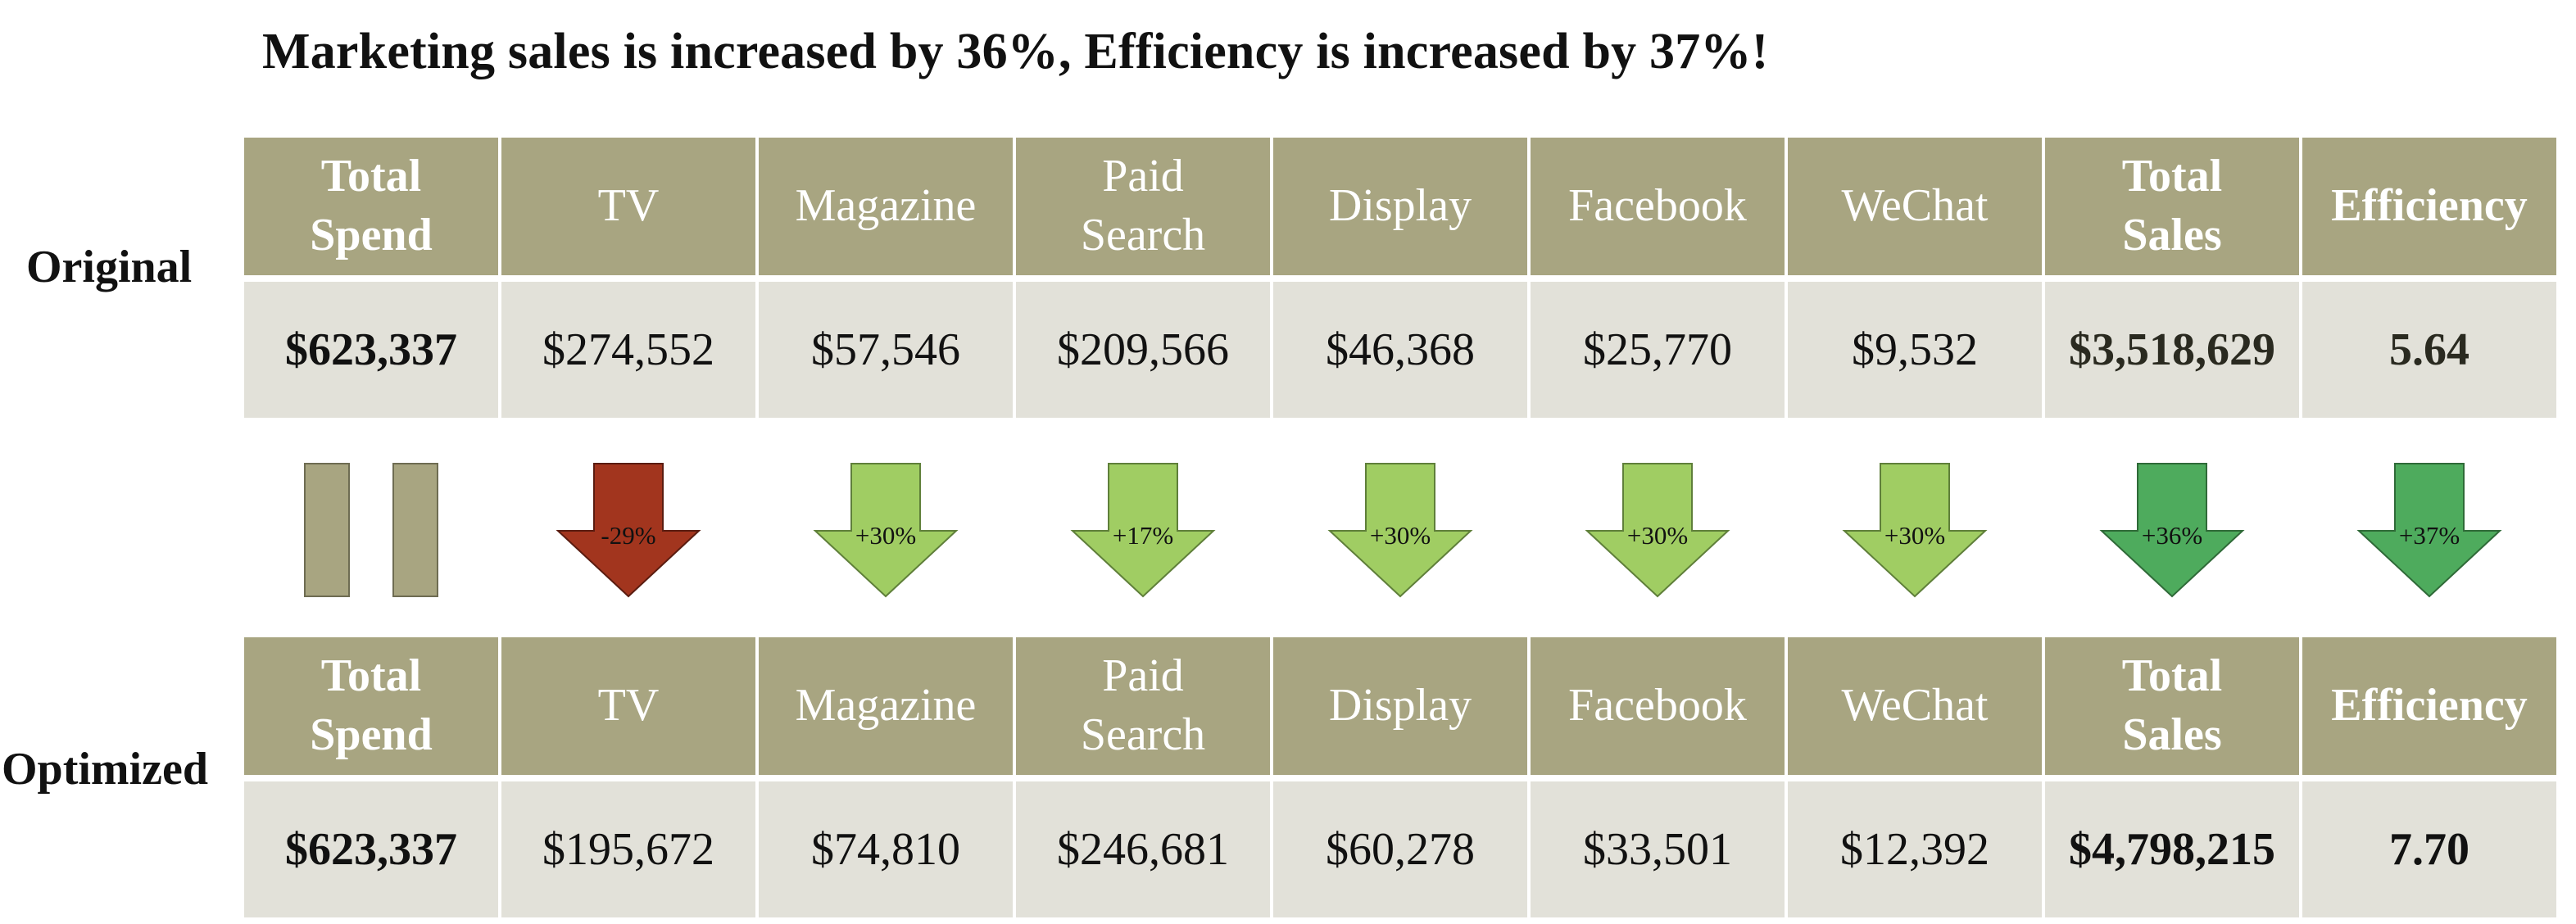  Describe the element at coordinates (1400, 350) in the screenshot. I see `original-display: $46,368` at that location.